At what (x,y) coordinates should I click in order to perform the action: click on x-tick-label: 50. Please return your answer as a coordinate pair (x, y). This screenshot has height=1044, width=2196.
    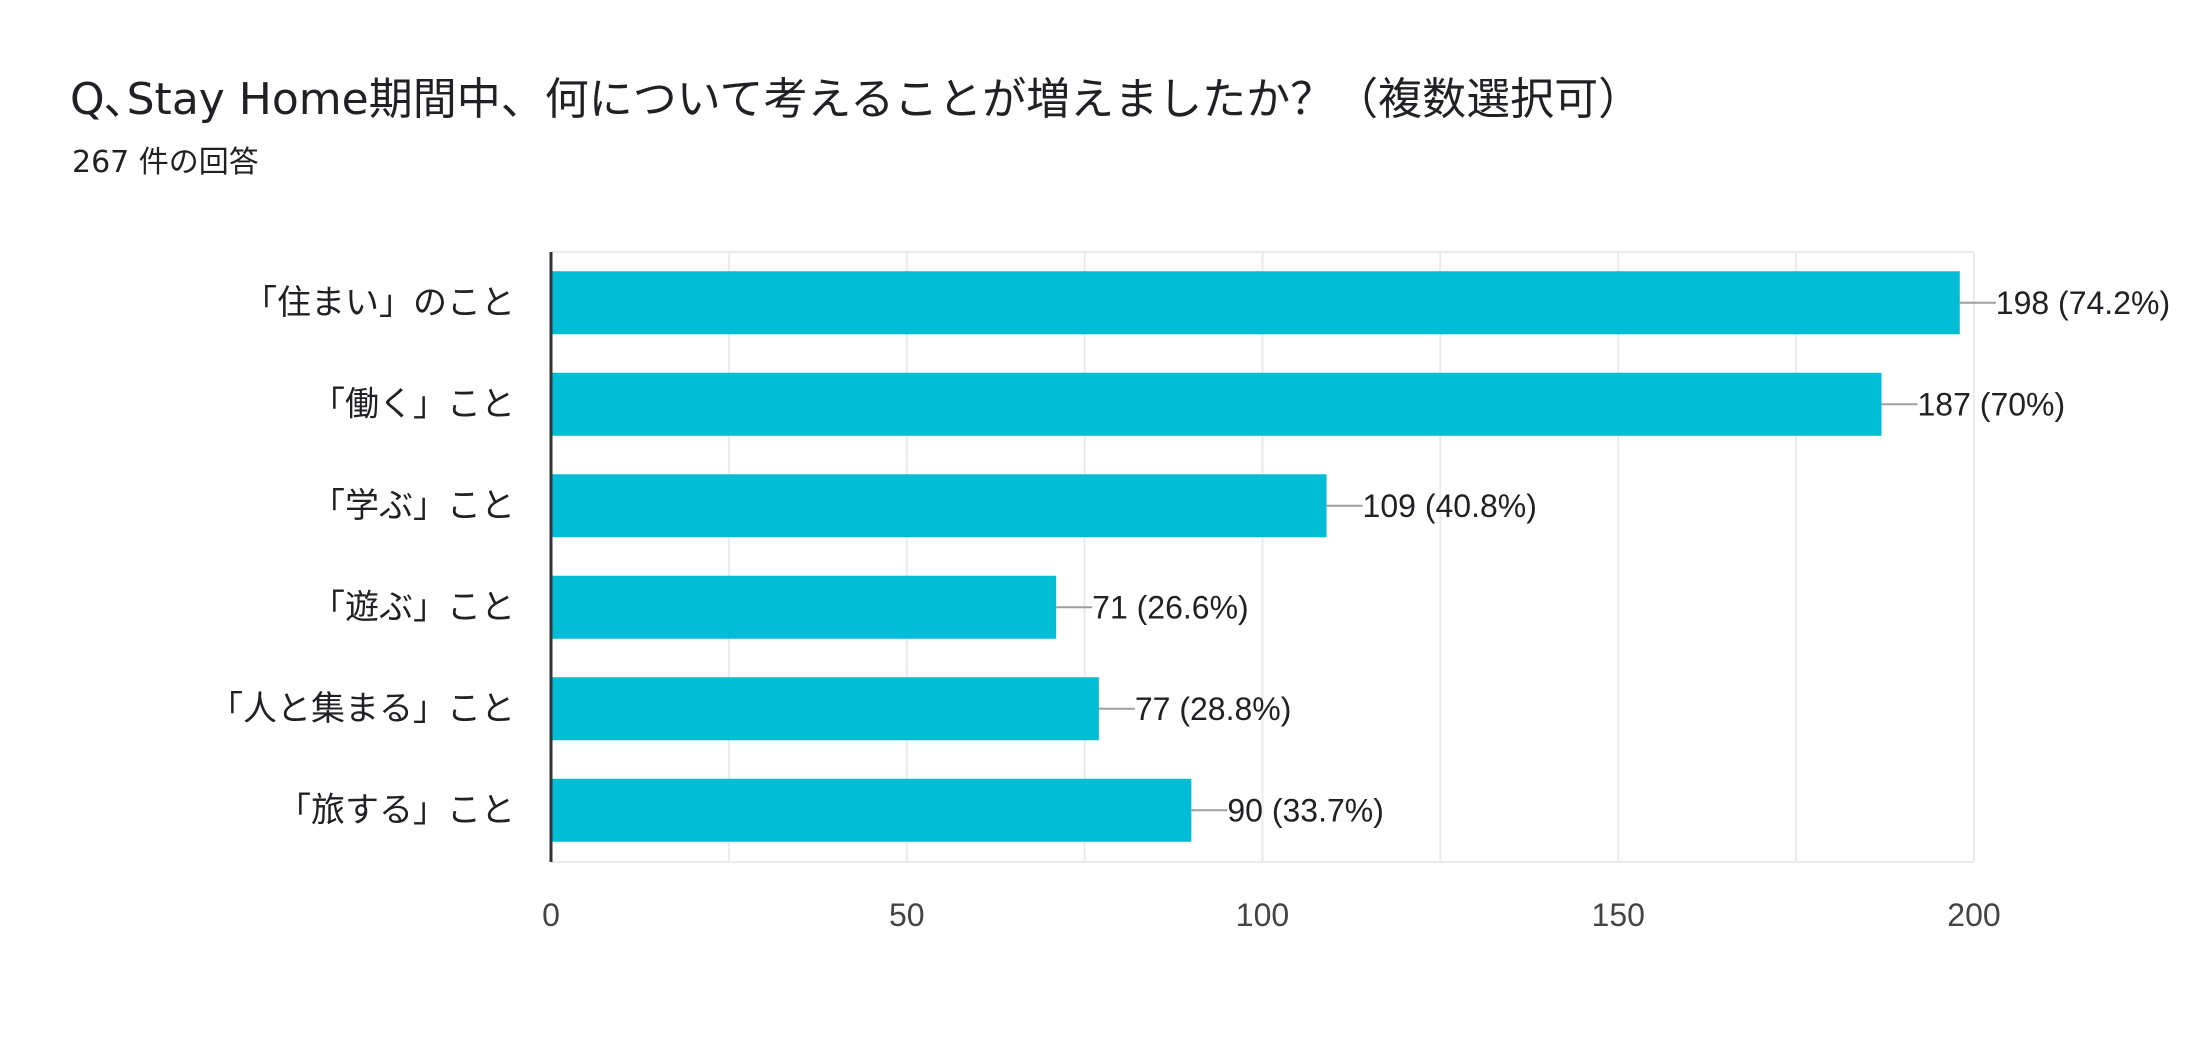
    Looking at the image, I should click on (907, 915).